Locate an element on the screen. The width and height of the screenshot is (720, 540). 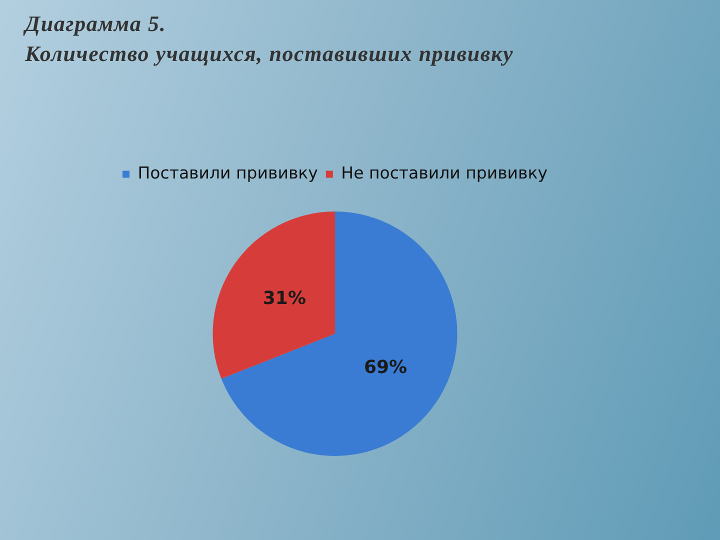
data-label: 69% is located at coordinates (386, 367).